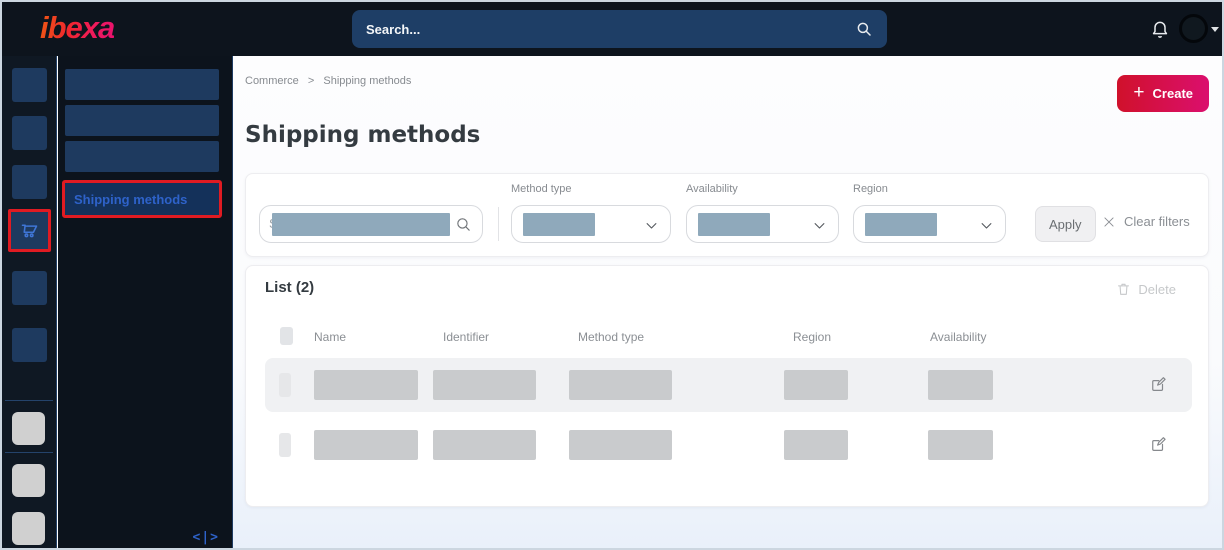 The height and width of the screenshot is (550, 1224). I want to click on primary-sidebar, so click(29, 302).